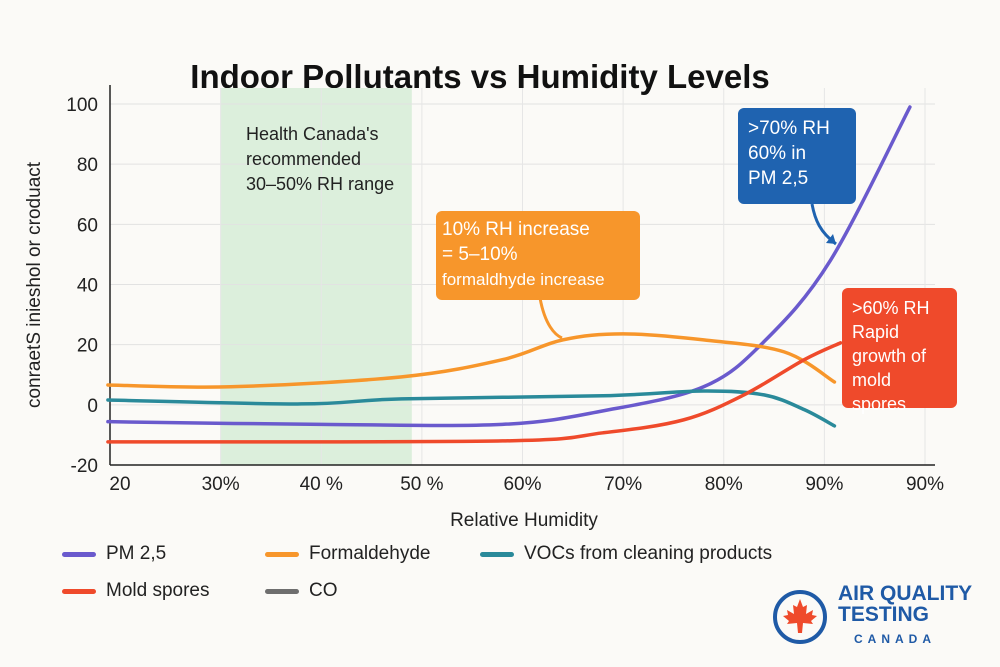  I want to click on annotation-line: growth of, so click(889, 356).